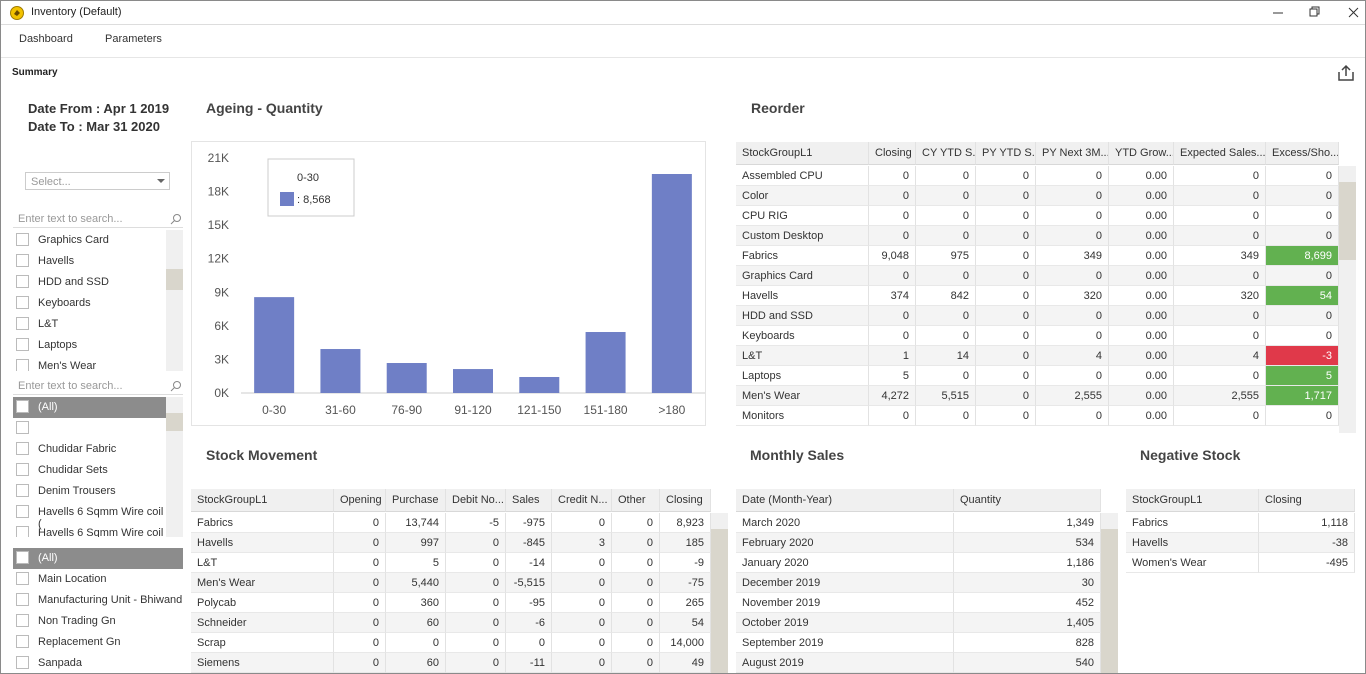  What do you see at coordinates (918, 663) in the screenshot?
I see `table-row: August 2019 540` at bounding box center [918, 663].